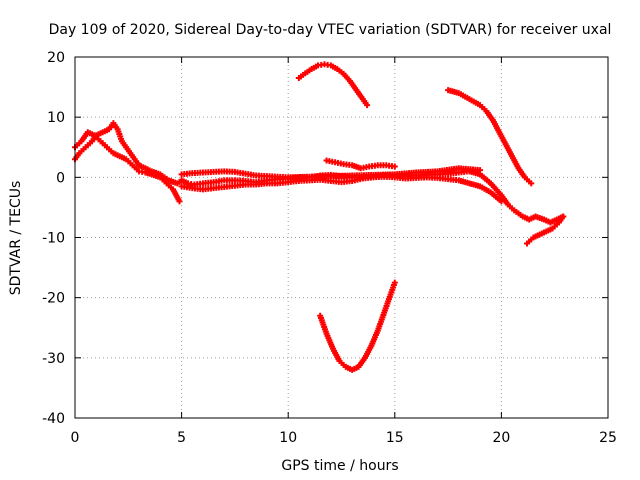 This screenshot has height=480, width=640. I want to click on y-tick-label: -10, so click(53, 239).